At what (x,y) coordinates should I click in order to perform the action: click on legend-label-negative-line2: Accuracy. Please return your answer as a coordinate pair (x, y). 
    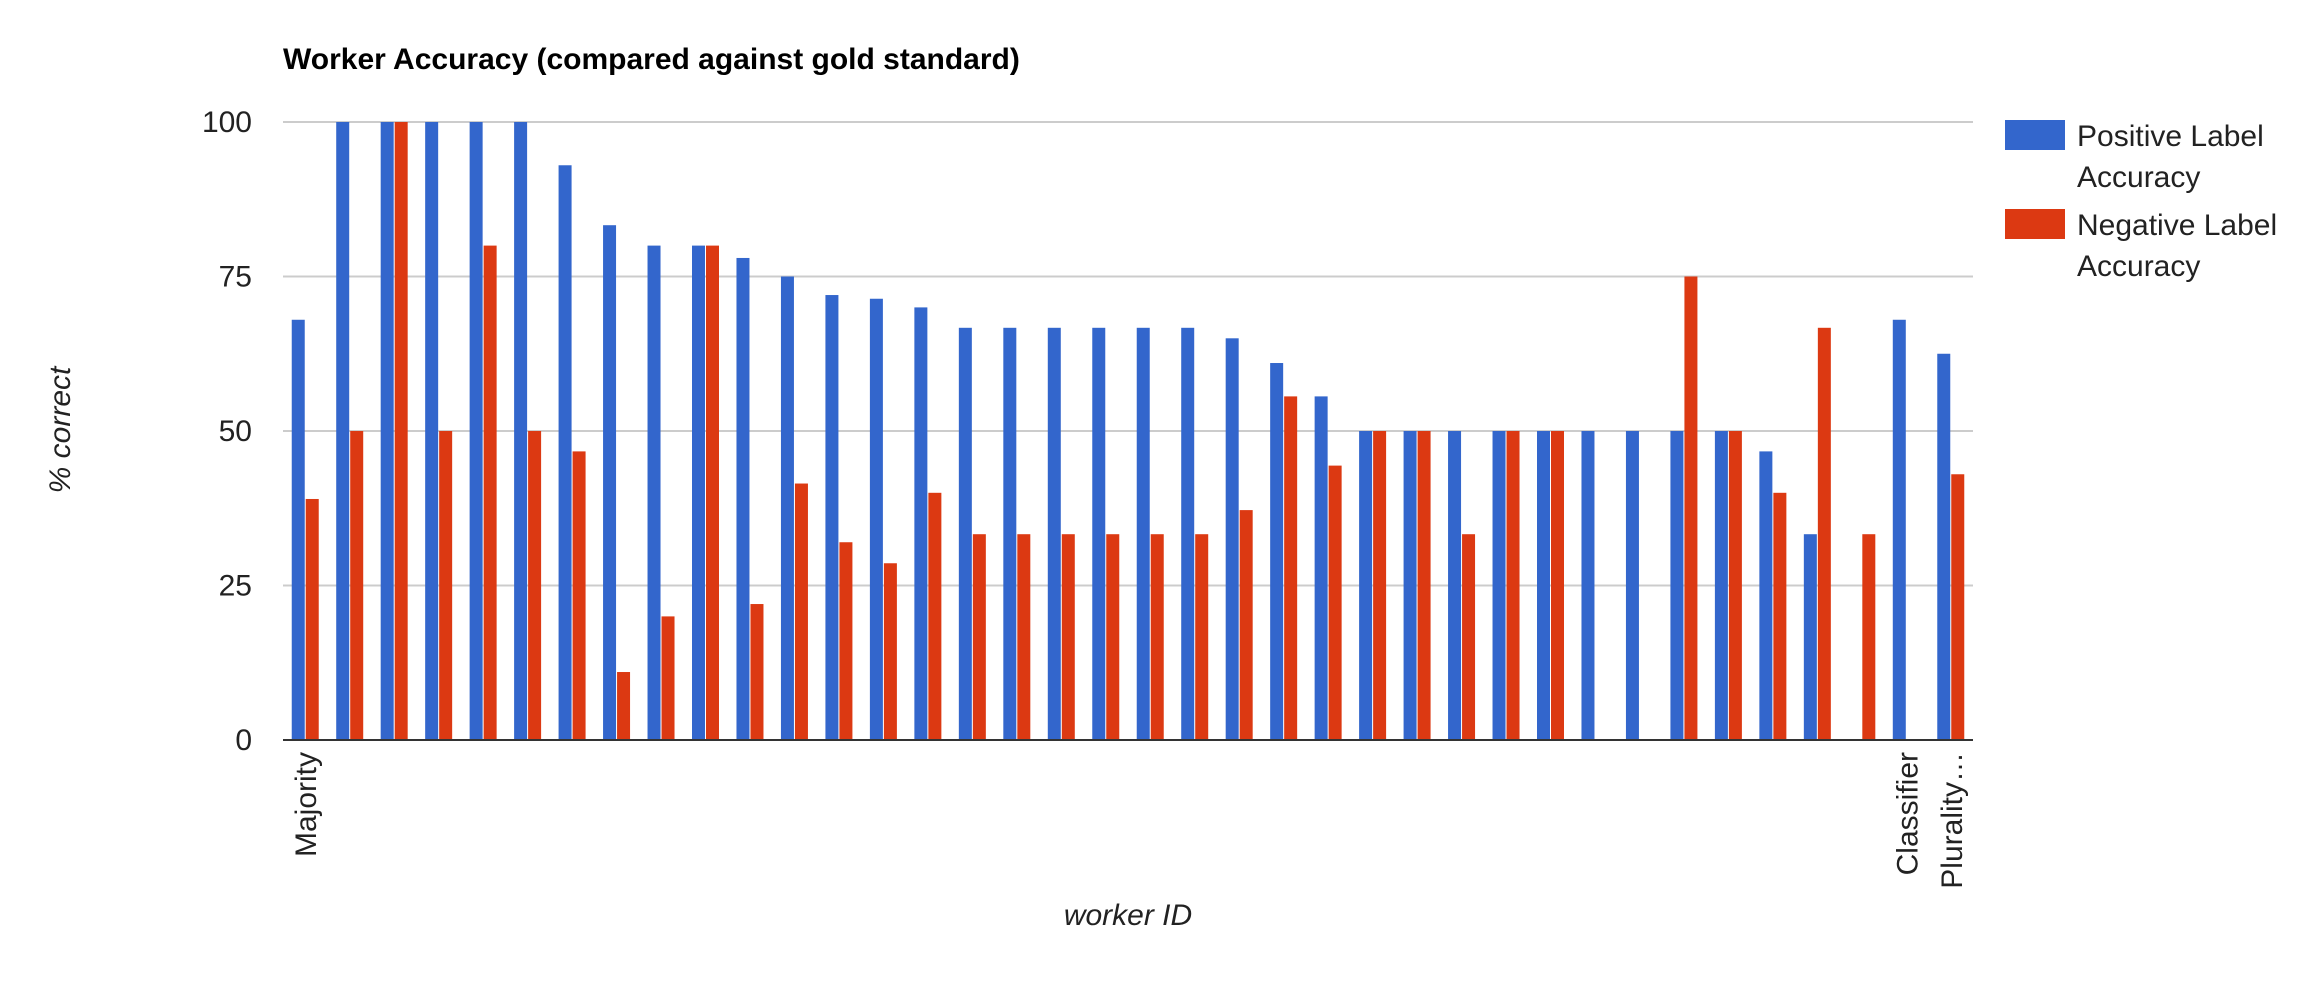
    Looking at the image, I should click on (2138, 266).